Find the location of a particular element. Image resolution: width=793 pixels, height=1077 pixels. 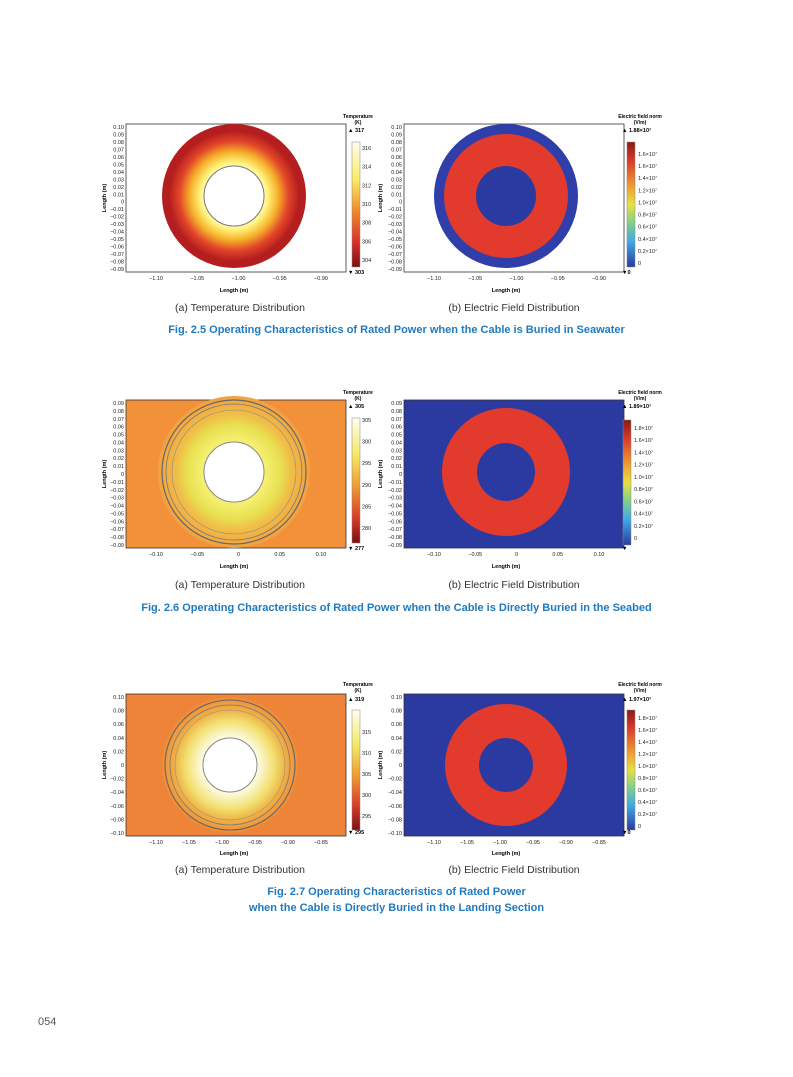

x-tick-label: −0.85 is located at coordinates (321, 843).